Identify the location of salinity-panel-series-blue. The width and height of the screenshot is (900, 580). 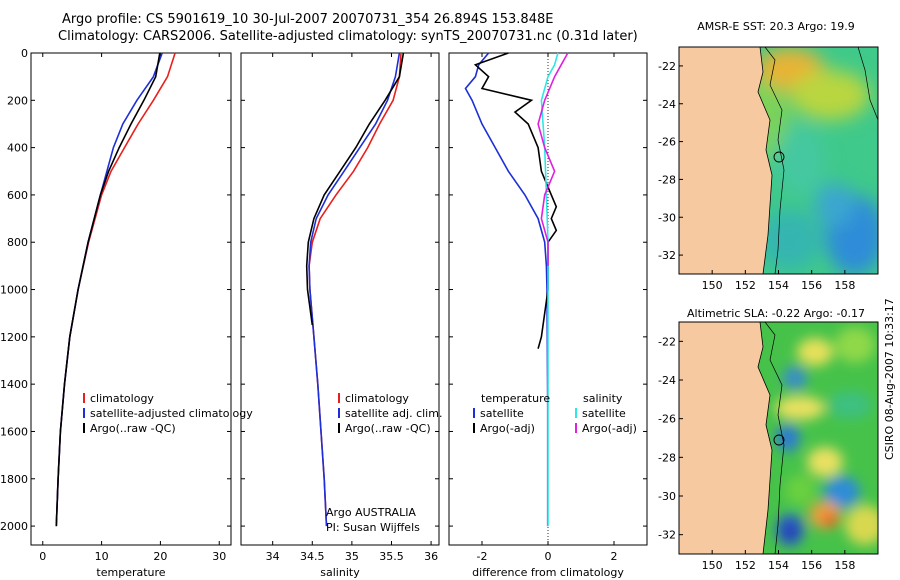
(354, 289).